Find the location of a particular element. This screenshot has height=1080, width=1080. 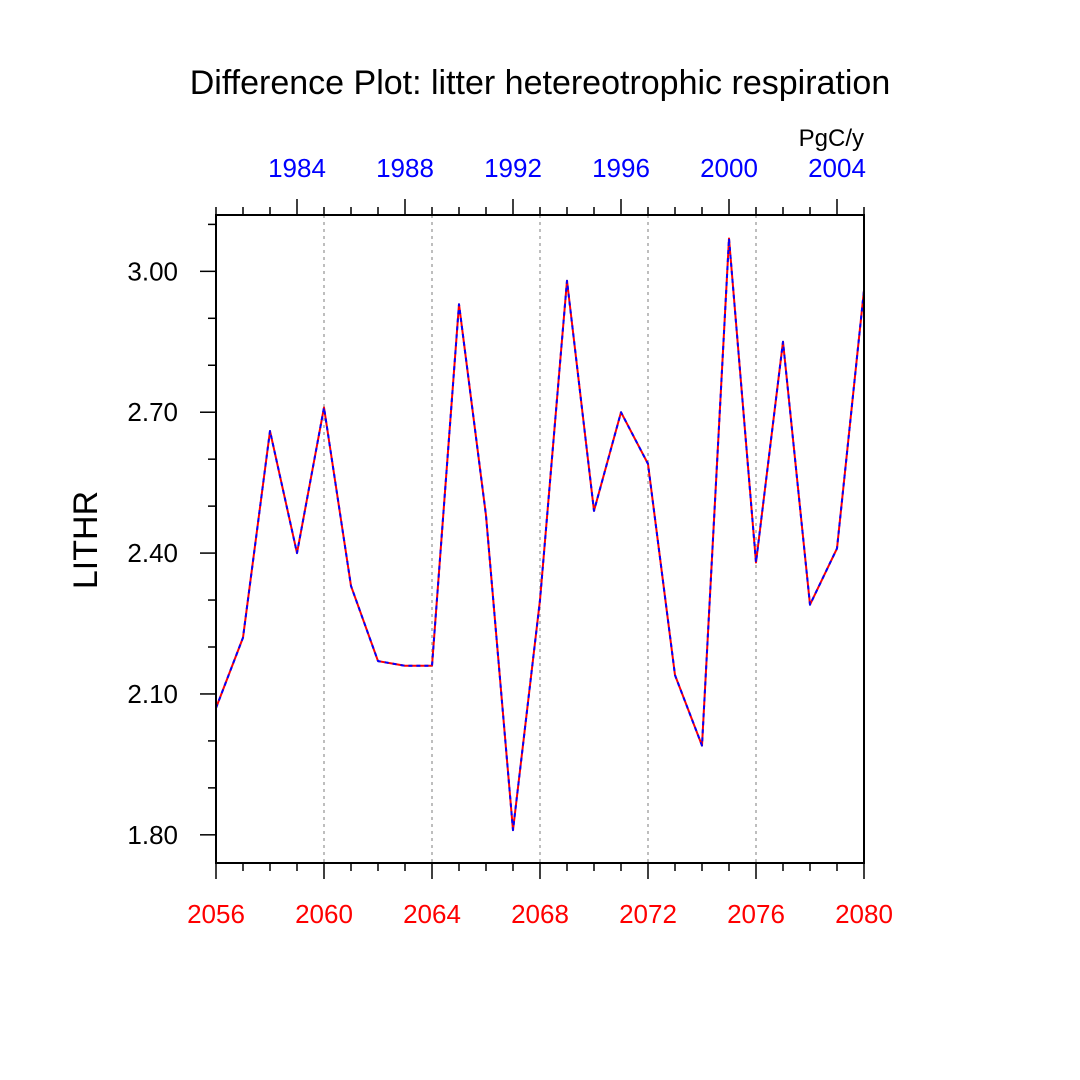

units-label: PgC/y is located at coordinates (831, 138).